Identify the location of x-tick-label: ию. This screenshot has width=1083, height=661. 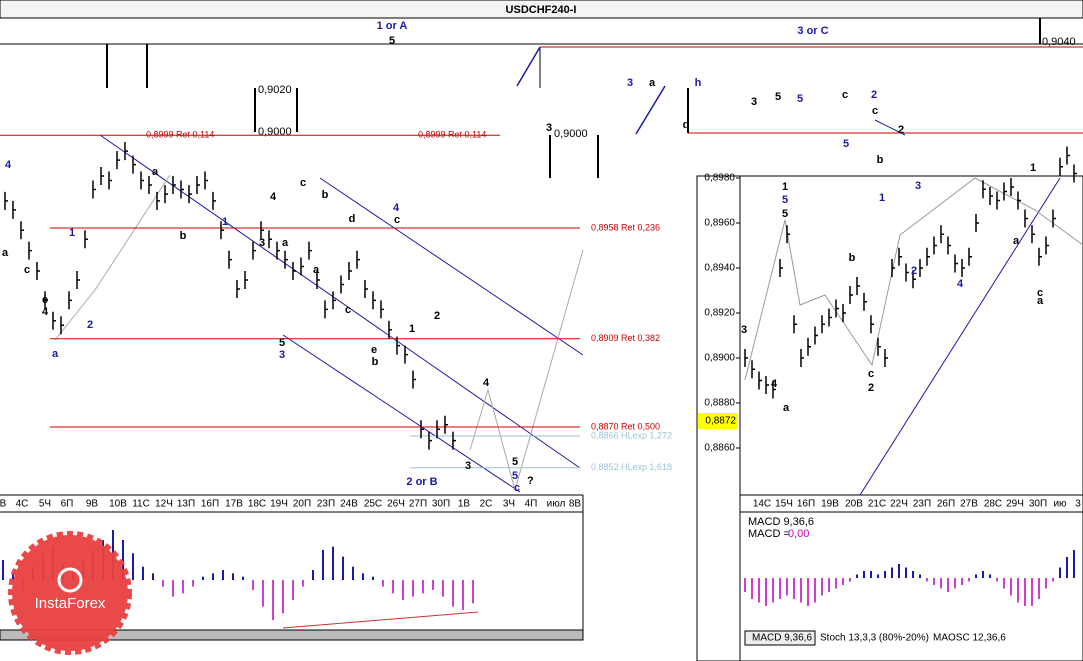
(1060, 504).